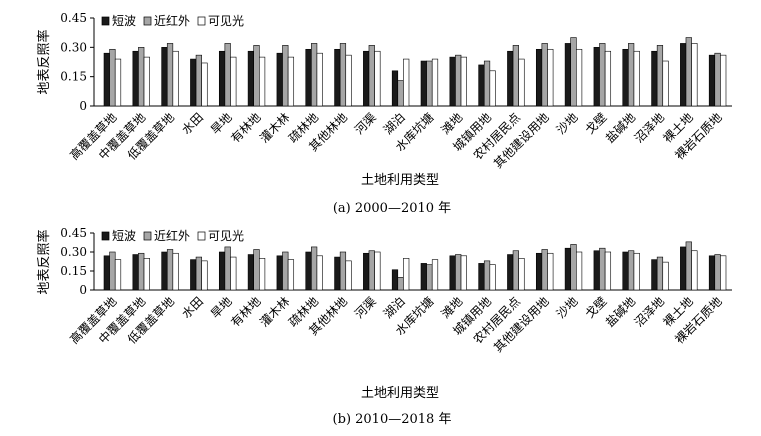 Image resolution: width=761 pixels, height=436 pixels. Describe the element at coordinates (73, 47) in the screenshot. I see `y-tick-label: 0.30` at that location.